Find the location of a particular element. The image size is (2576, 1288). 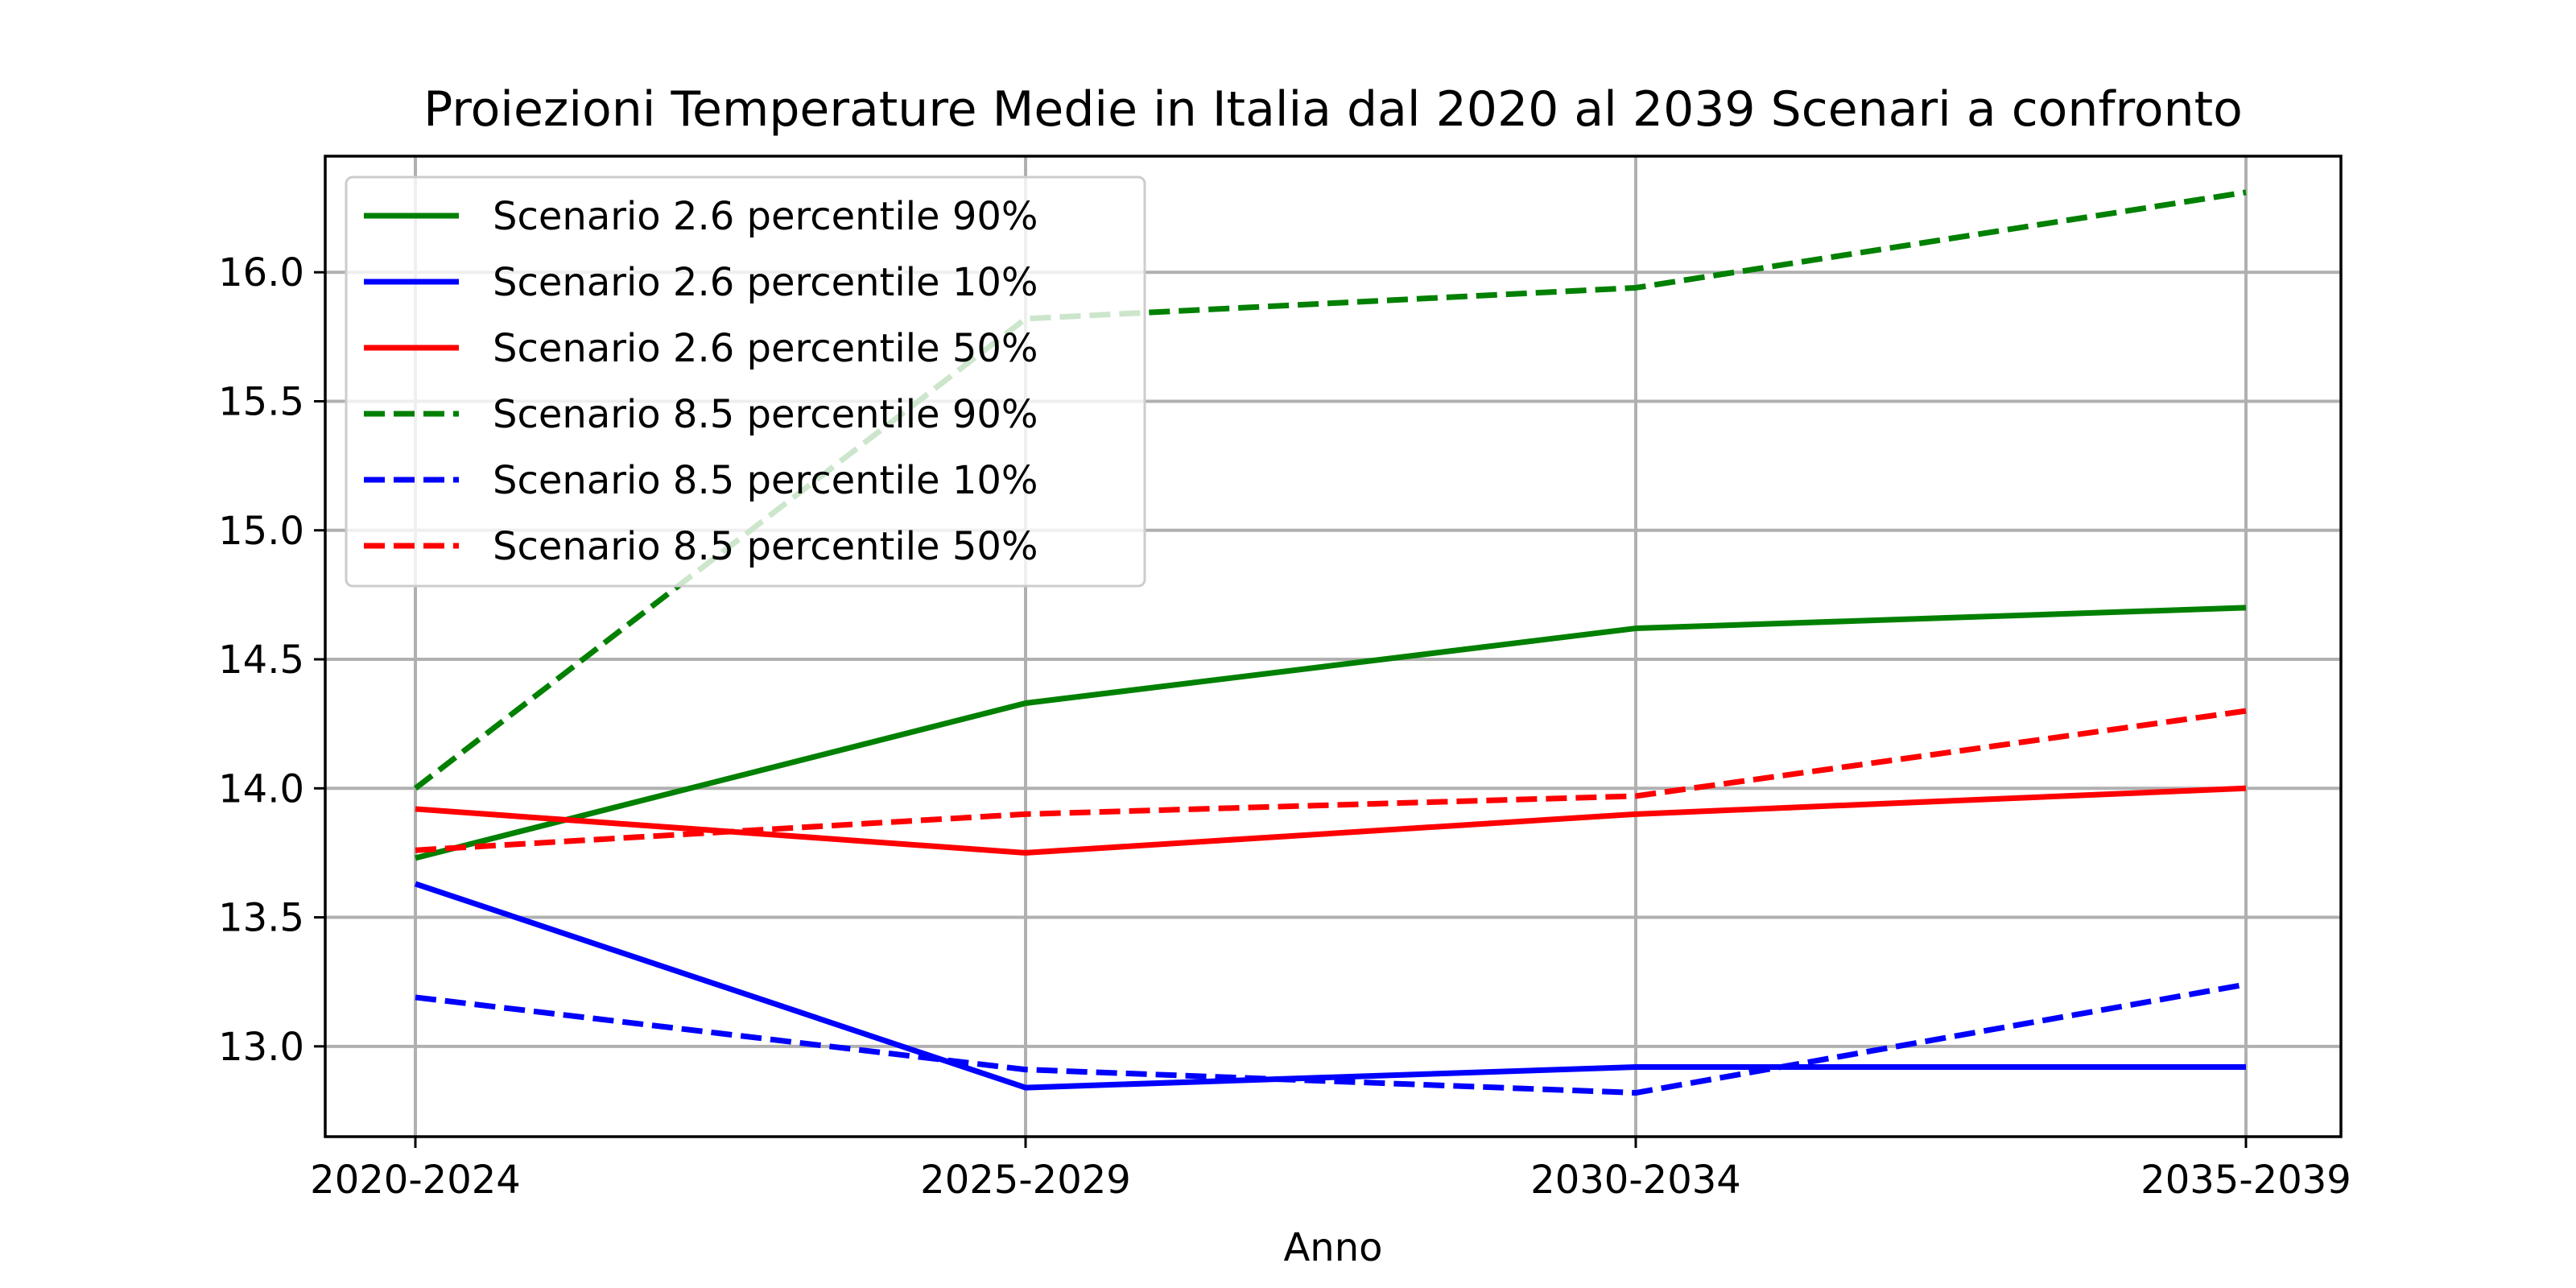

legend-label-2: Scenario 2.6 percentile 10% is located at coordinates (765, 282).